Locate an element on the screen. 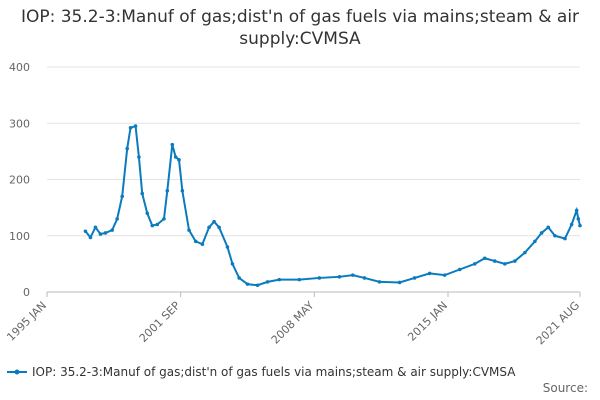 Image resolution: width=600 pixels, height=400 pixels. legend-swatch is located at coordinates (17, 372).